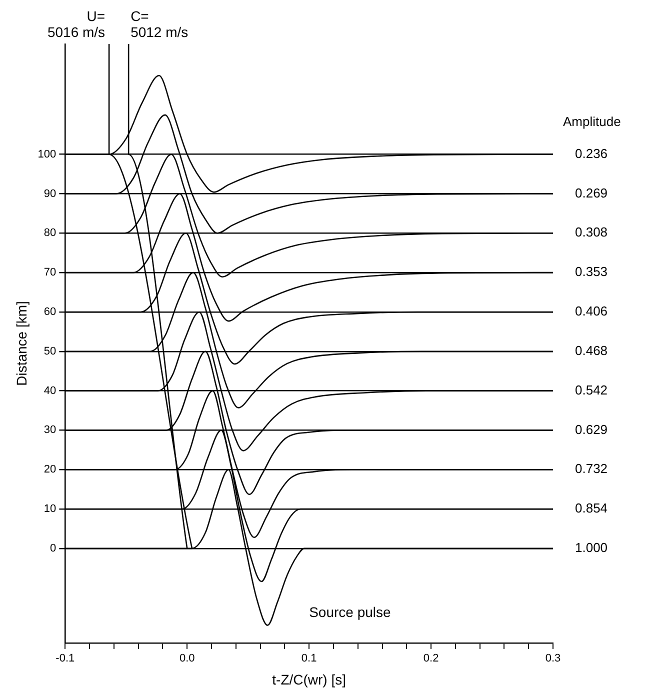  Describe the element at coordinates (591, 153) in the screenshot. I see `series-label: 0.236` at that location.